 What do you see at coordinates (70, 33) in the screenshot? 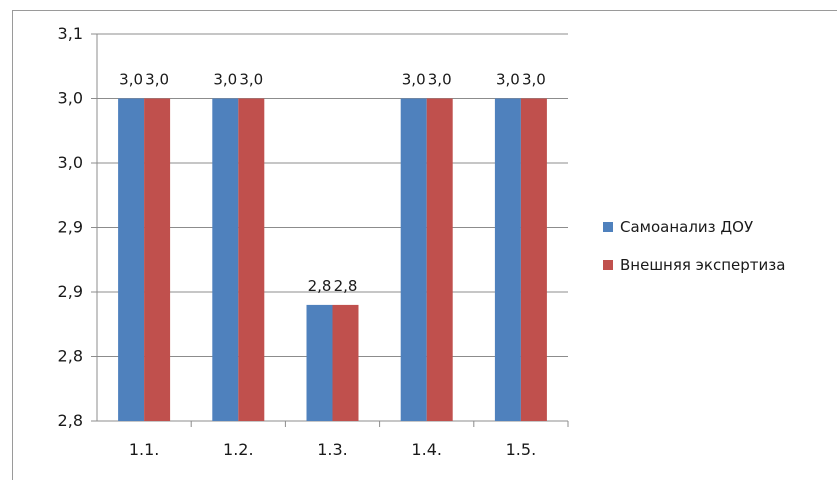
I see `y-tick-label: 3,1` at bounding box center [70, 33].